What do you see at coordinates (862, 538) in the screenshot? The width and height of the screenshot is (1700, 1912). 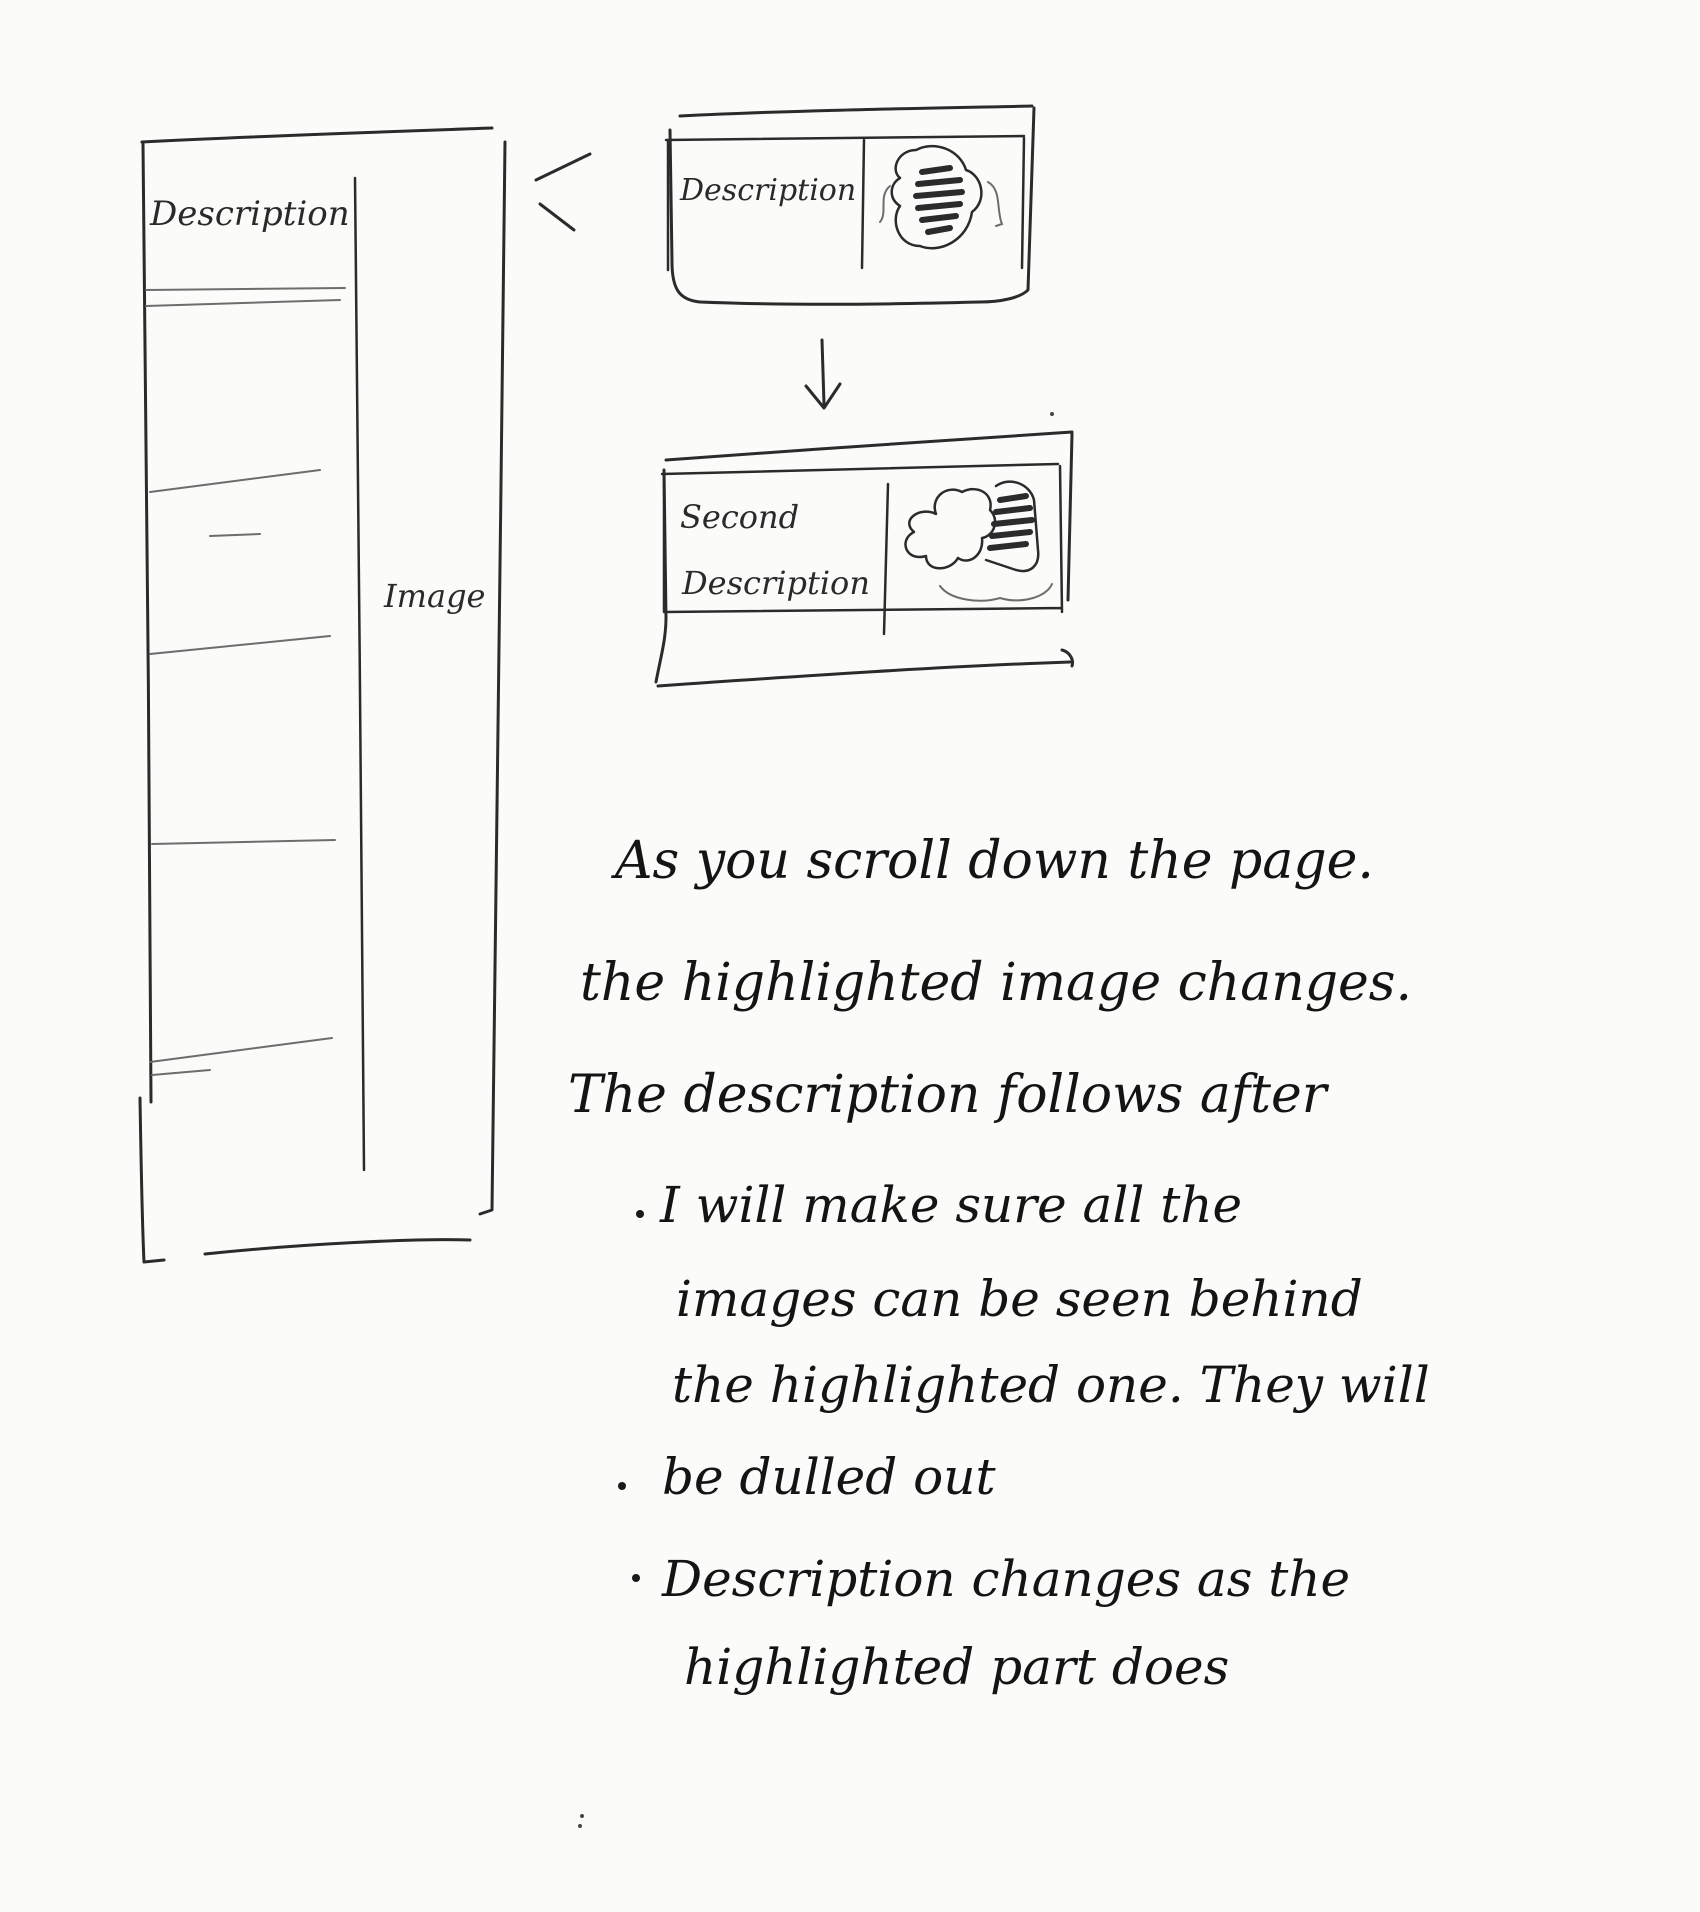 I see `state-two-inner-frame` at bounding box center [862, 538].